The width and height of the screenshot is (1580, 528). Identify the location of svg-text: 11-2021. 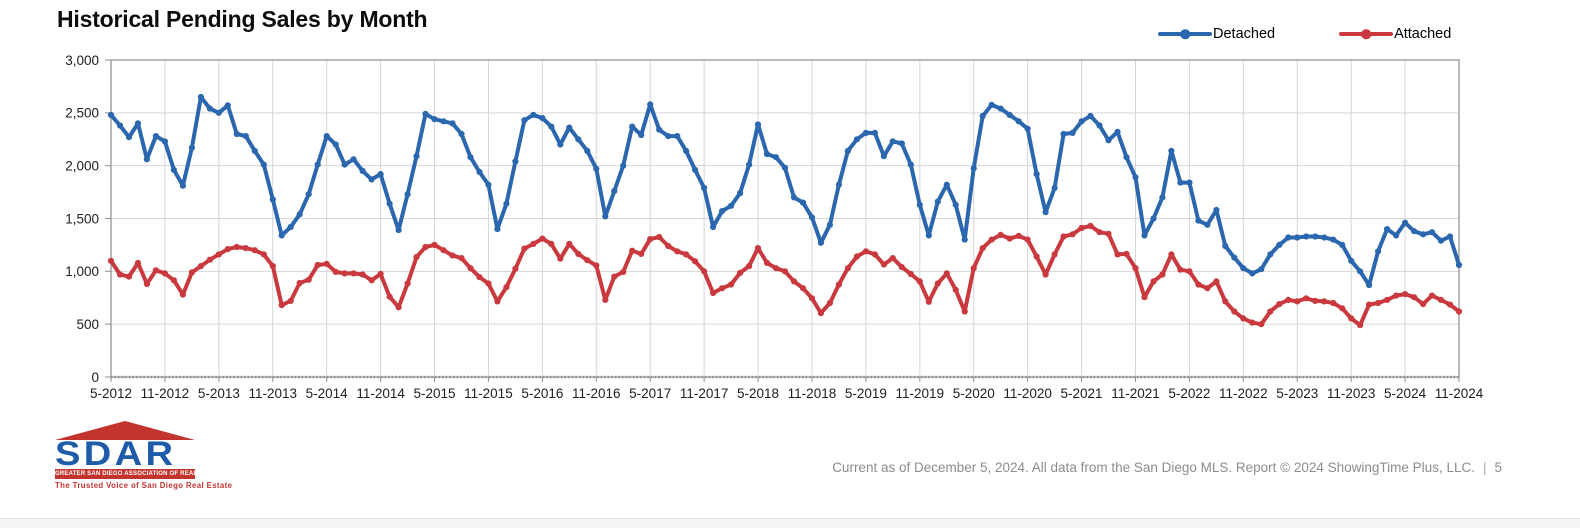
(1135, 393).